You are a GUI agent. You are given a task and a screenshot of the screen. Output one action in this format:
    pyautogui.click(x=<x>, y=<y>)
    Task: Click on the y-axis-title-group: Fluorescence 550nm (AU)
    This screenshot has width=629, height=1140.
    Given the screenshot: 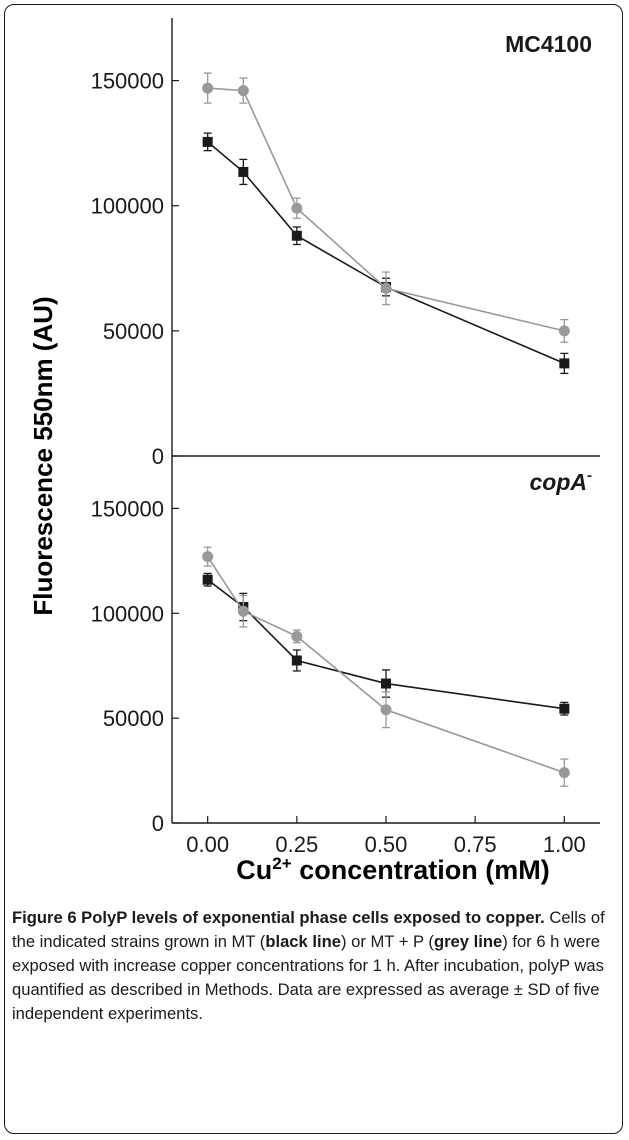 What is the action you would take?
    pyautogui.click(x=43, y=455)
    